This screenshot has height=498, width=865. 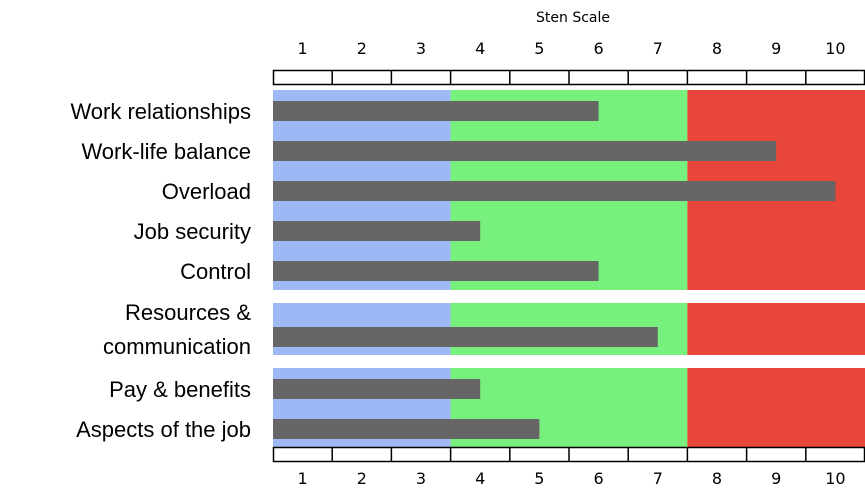 What do you see at coordinates (362, 48) in the screenshot?
I see `top-tick-label-2: 2` at bounding box center [362, 48].